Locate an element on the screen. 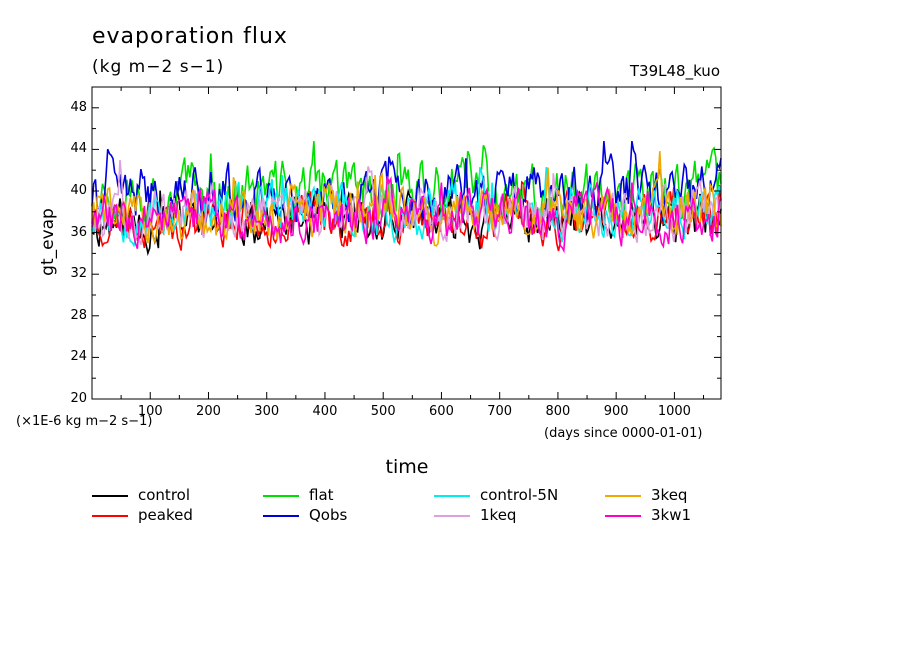  y-scale-note: (×1E-6 kg m−2 s−1) is located at coordinates (84, 421).